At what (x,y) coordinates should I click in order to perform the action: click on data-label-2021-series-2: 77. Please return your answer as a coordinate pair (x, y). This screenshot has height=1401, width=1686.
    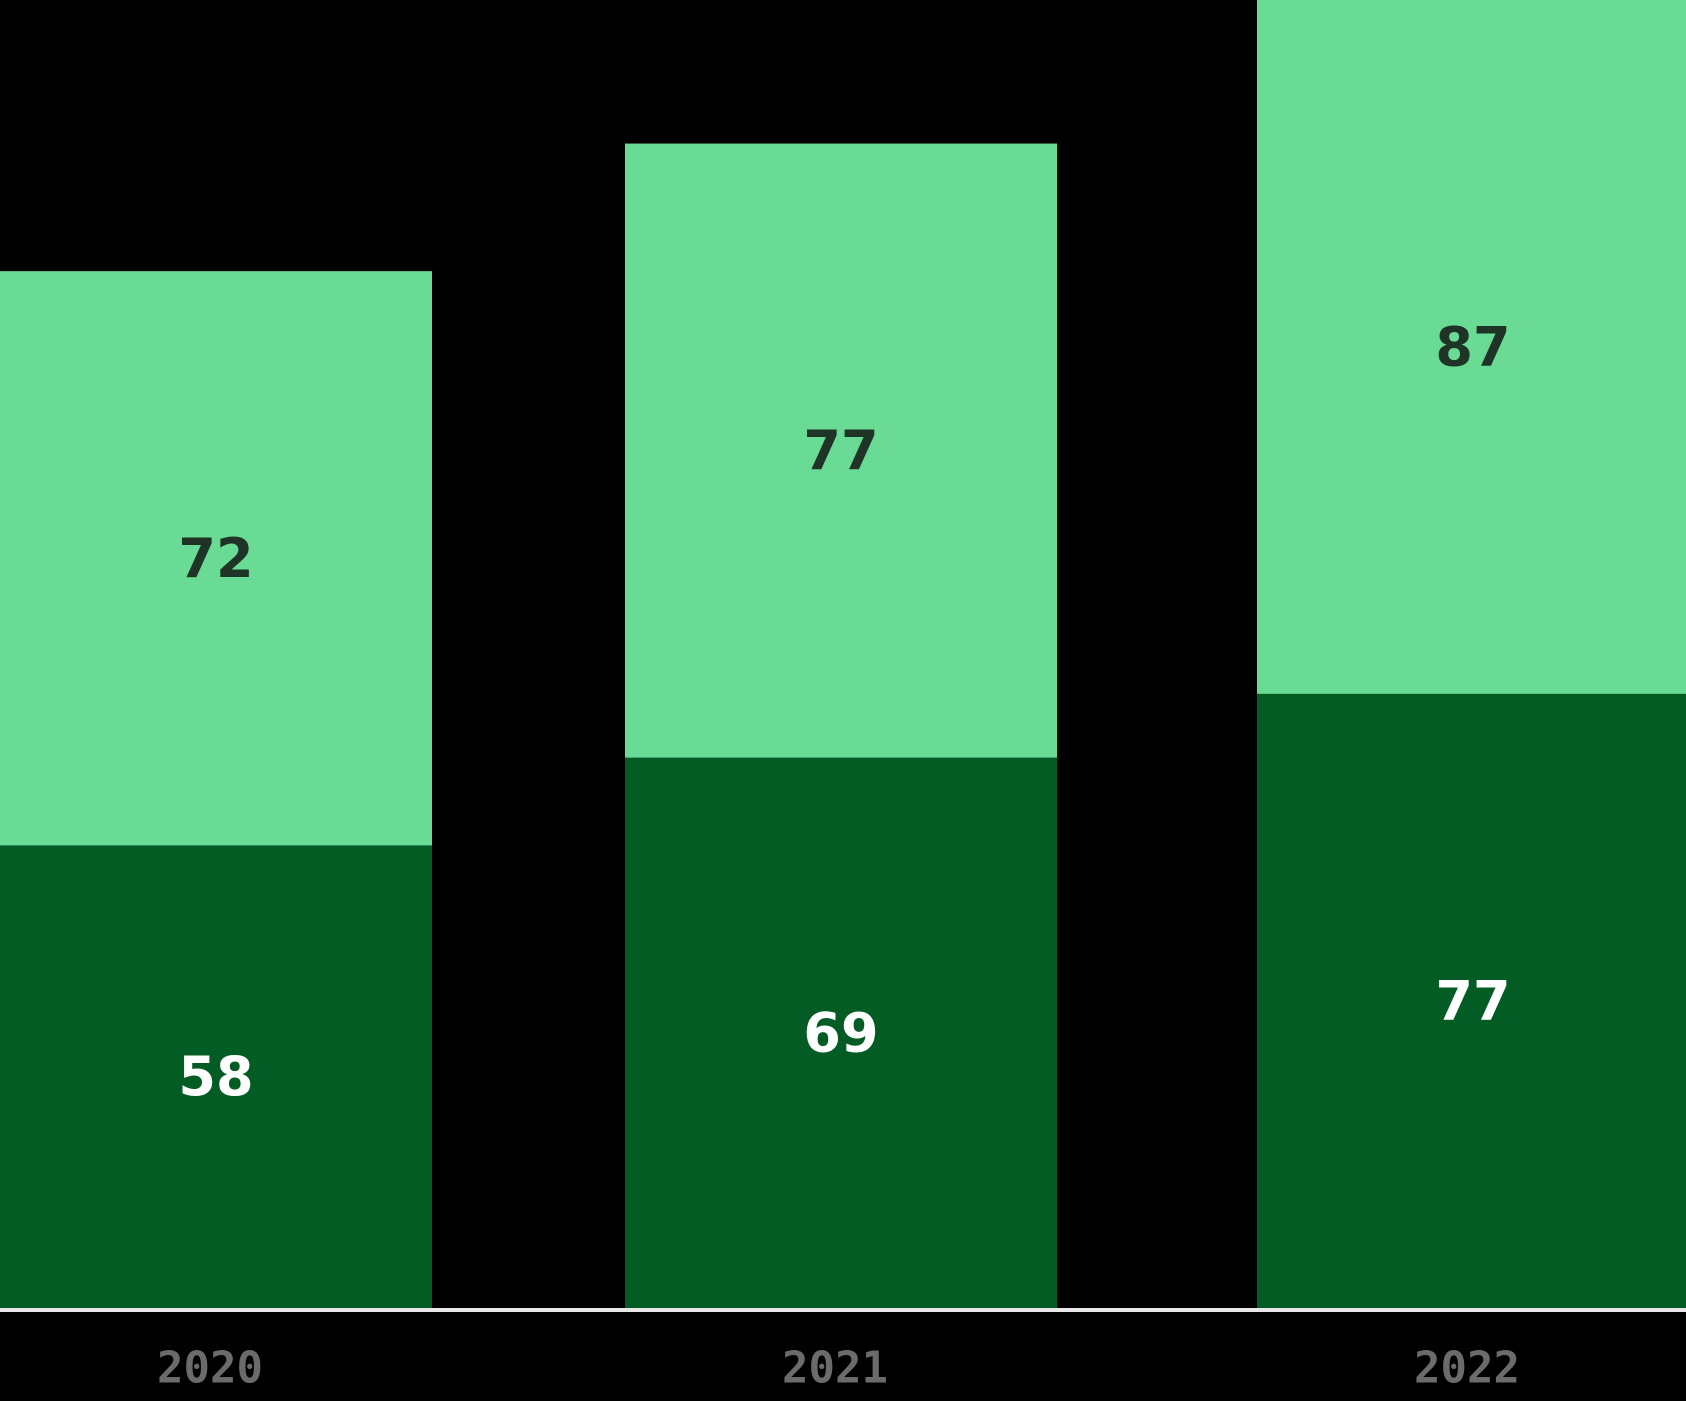
    Looking at the image, I should click on (840, 450).